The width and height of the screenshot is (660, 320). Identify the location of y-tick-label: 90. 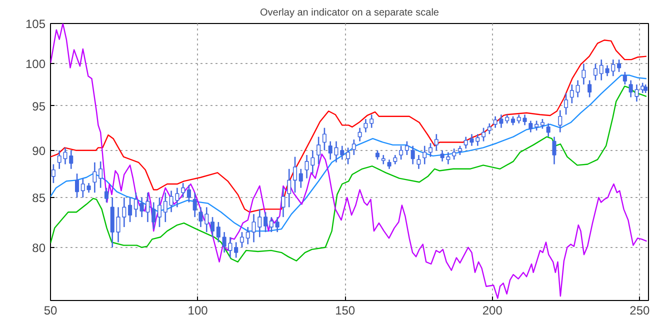
(39, 151).